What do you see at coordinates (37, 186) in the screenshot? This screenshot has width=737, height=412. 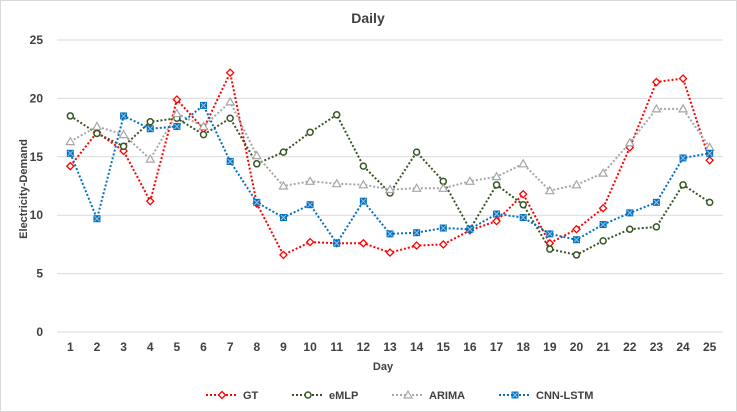 I see `y-axis-ticks: 0 5 10 15 20 25` at bounding box center [37, 186].